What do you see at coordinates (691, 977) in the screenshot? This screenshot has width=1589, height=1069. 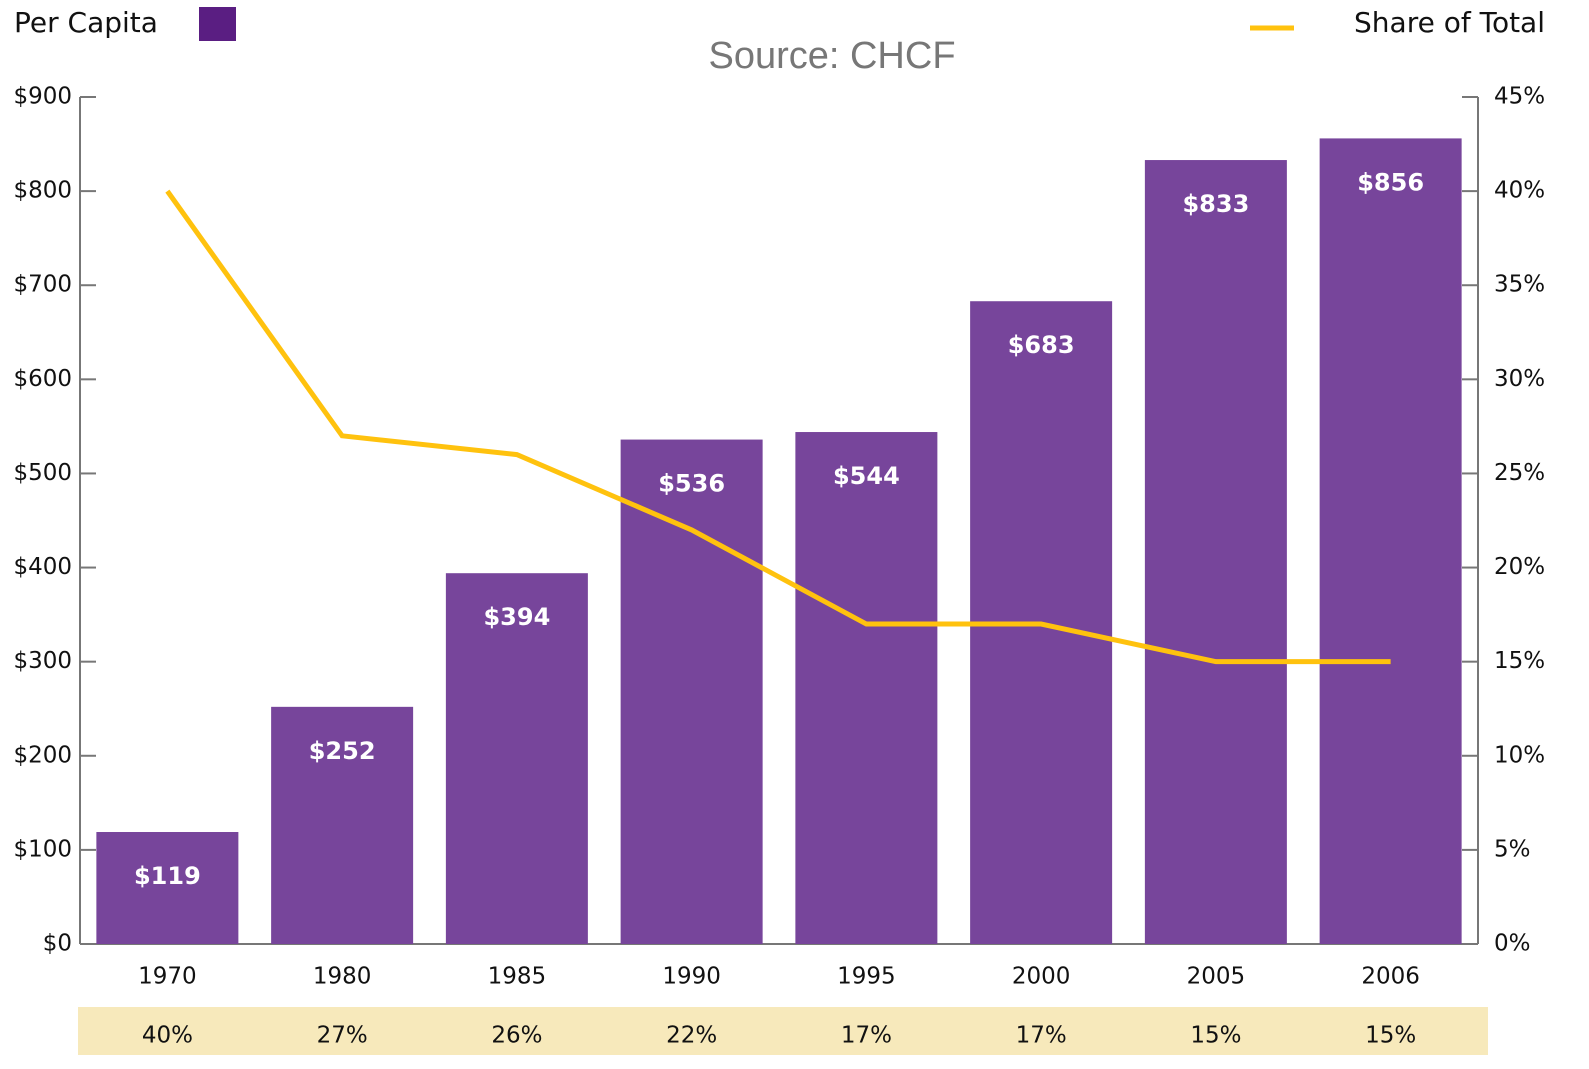 I see `x-tick-label: 1990` at bounding box center [691, 977].